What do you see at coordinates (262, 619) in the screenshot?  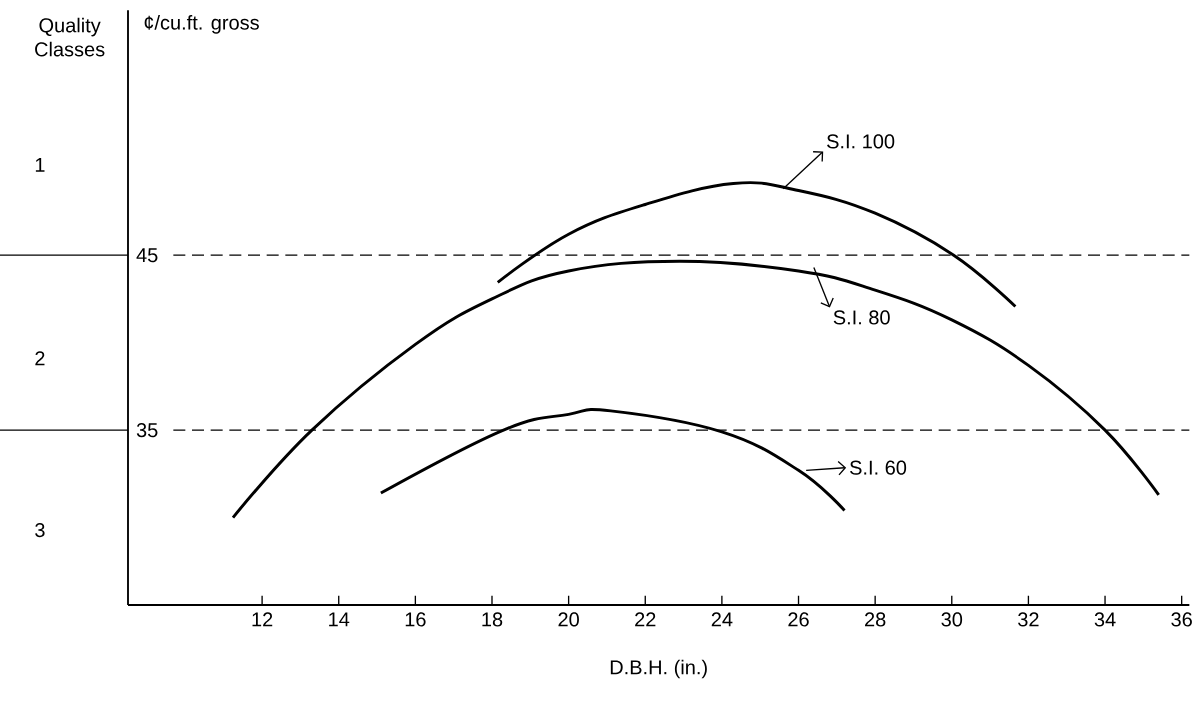 I see `x-tick-label: 12` at bounding box center [262, 619].